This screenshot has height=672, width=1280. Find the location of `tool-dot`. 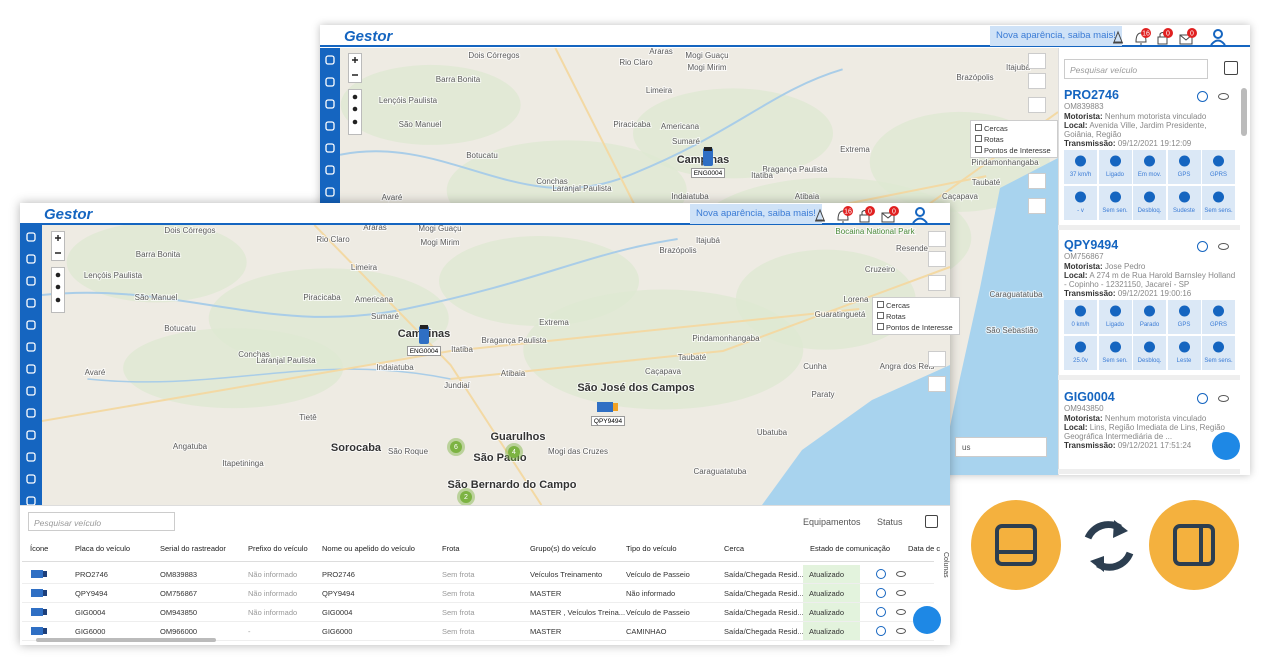

tool-dot is located at coordinates (355, 122).